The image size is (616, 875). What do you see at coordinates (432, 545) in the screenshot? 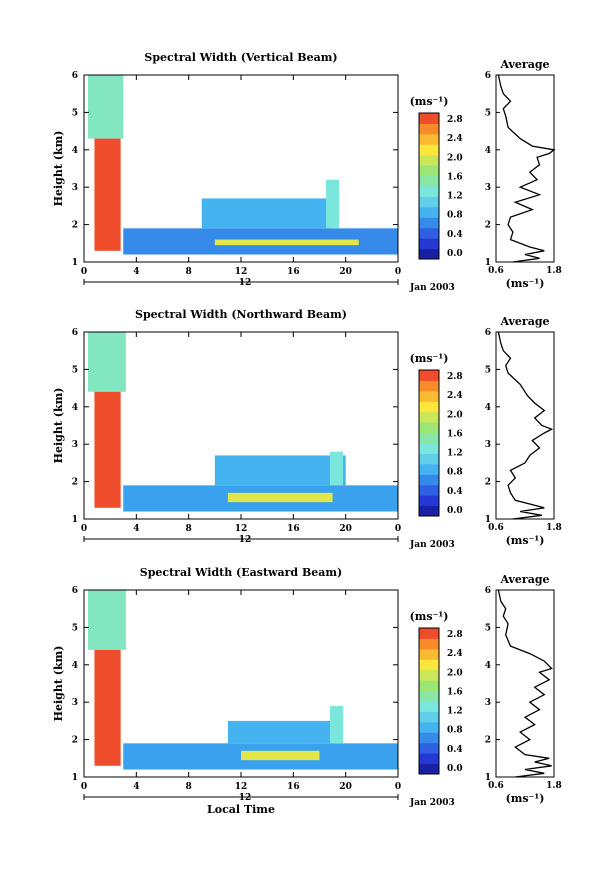
I see `date-label: Jan 2003` at bounding box center [432, 545].